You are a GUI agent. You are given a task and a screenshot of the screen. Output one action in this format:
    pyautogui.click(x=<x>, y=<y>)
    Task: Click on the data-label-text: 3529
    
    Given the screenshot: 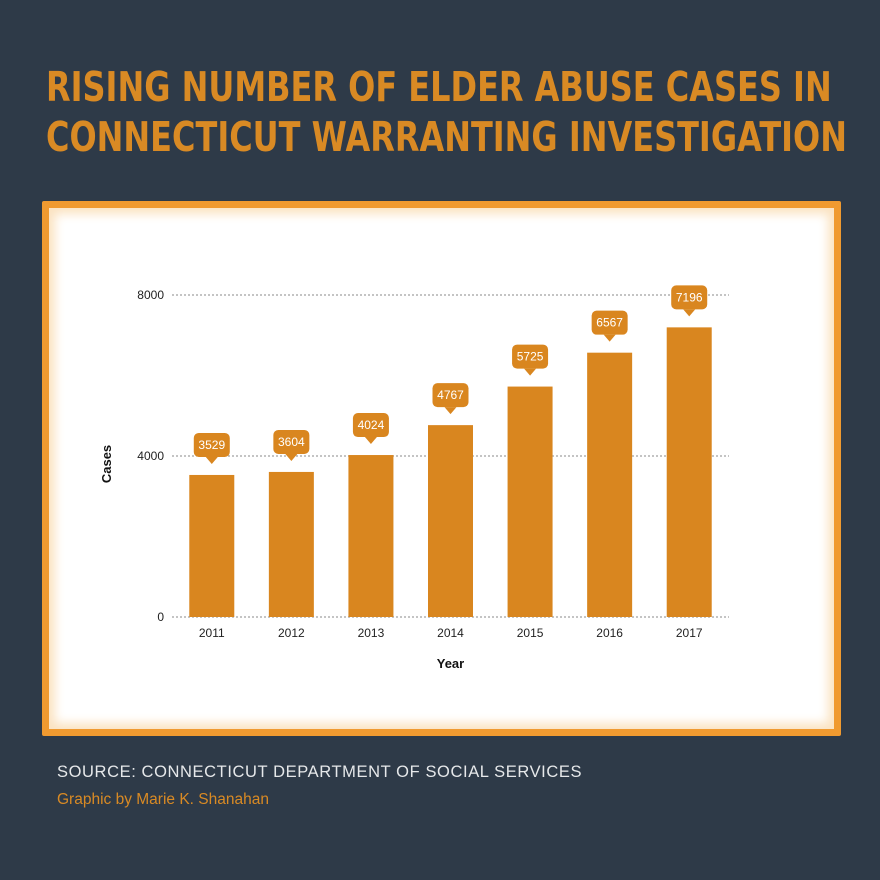 What is the action you would take?
    pyautogui.click(x=211, y=445)
    